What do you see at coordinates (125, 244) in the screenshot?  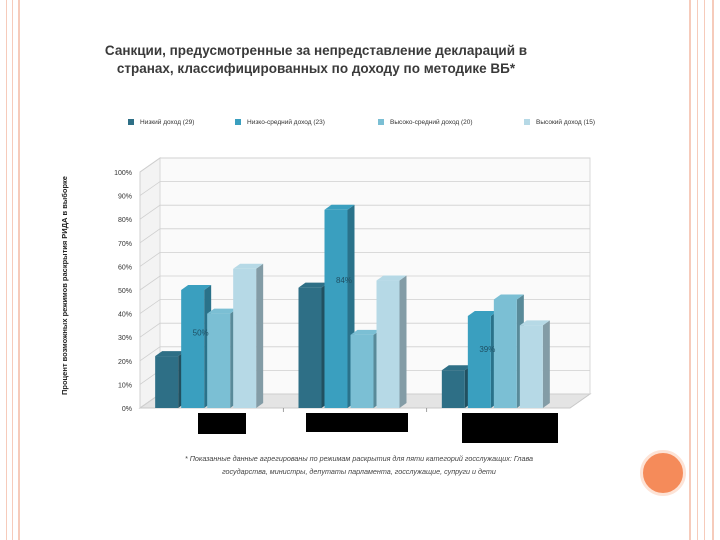 I see `y-tick-label: 70%` at bounding box center [125, 244].